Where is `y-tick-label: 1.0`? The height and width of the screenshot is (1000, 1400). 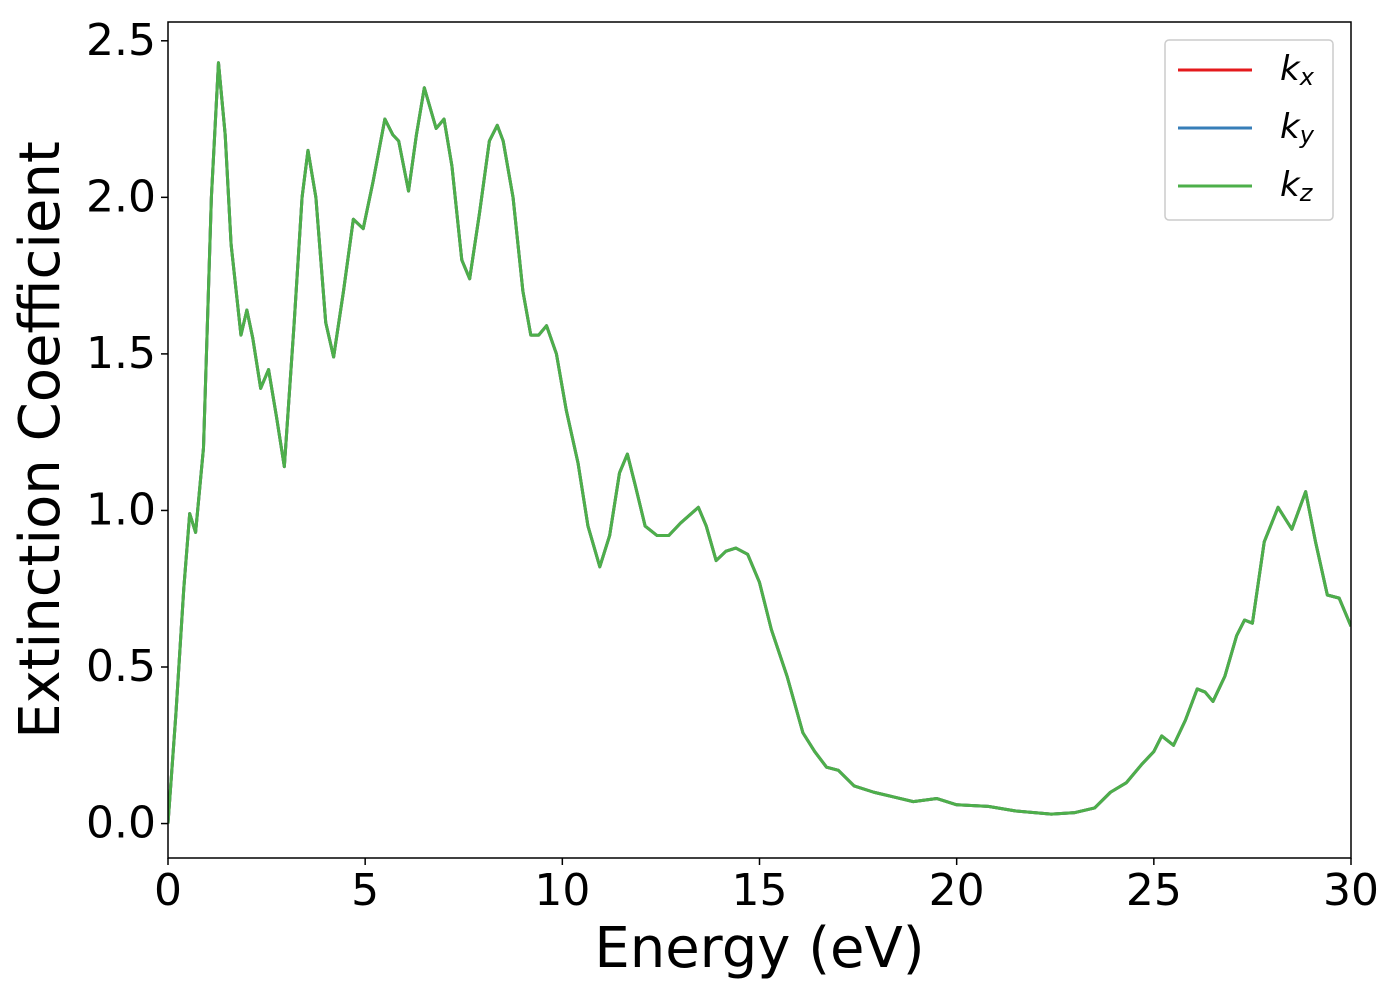
y-tick-label: 1.0 is located at coordinates (121, 509).